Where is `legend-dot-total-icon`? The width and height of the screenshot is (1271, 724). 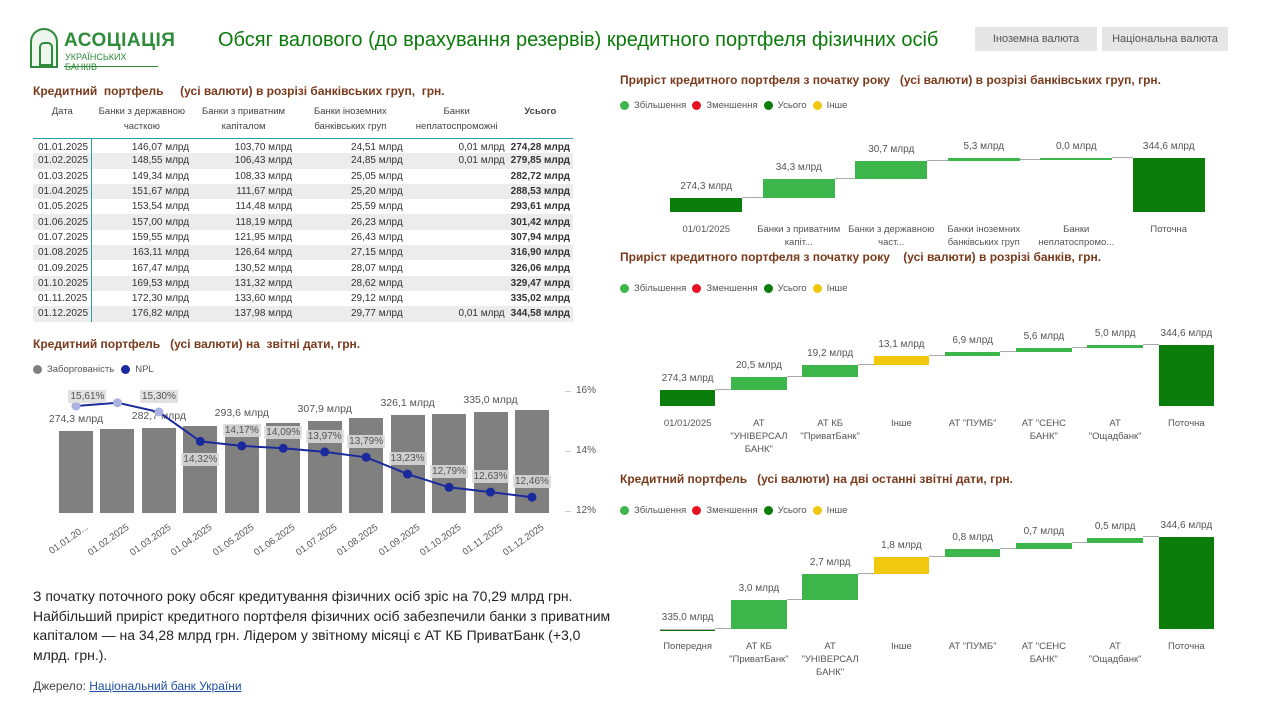 legend-dot-total-icon is located at coordinates (768, 510).